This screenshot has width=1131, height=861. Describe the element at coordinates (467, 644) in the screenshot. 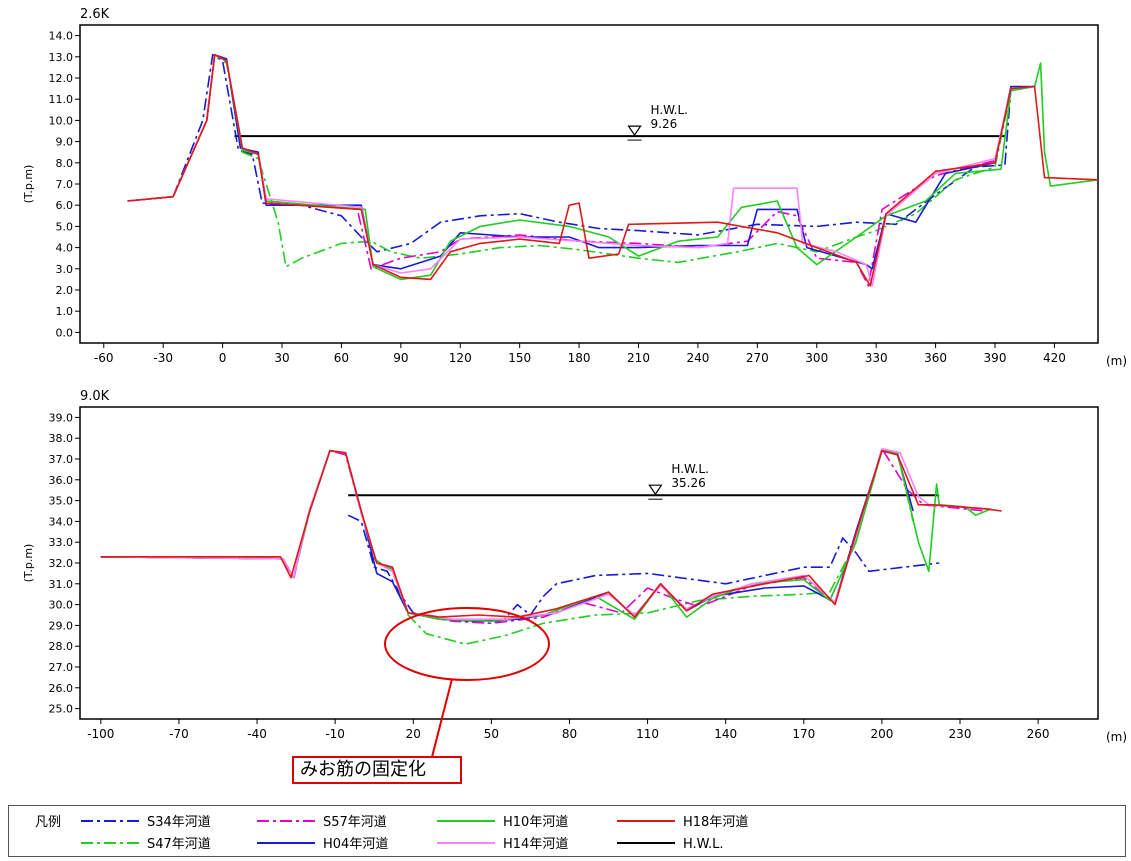

I see `callout-ellipse` at that location.